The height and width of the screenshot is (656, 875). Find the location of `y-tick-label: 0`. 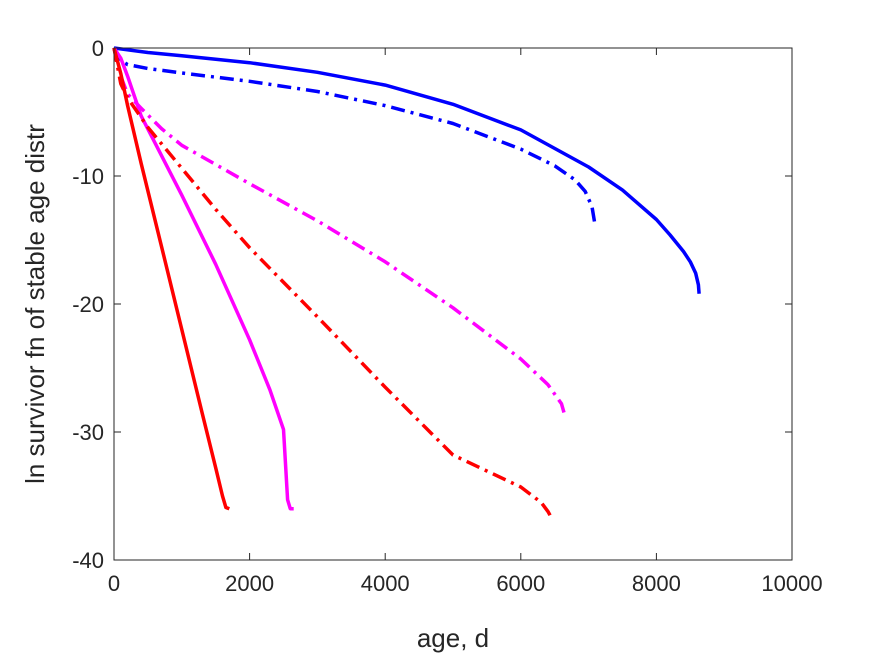

y-tick-label: 0 is located at coordinates (98, 48).